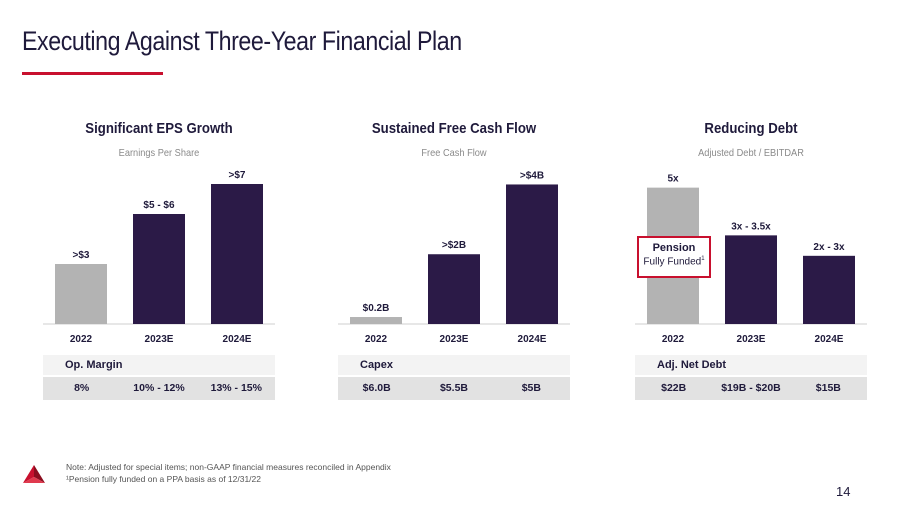  Describe the element at coordinates (454, 128) in the screenshot. I see `panel-title: Sustained Free Cash Flow` at that location.